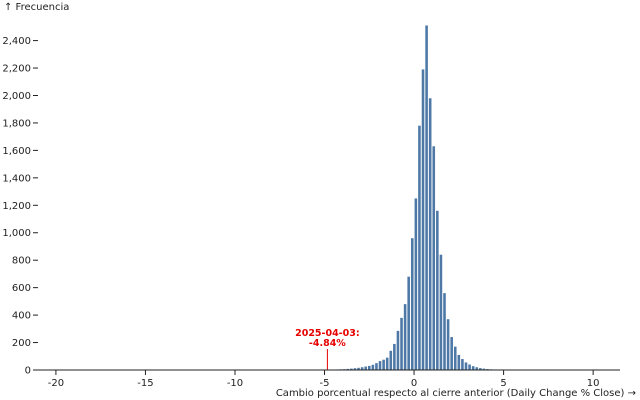  What do you see at coordinates (414, 383) in the screenshot?
I see `x-tick-label: 0` at bounding box center [414, 383].